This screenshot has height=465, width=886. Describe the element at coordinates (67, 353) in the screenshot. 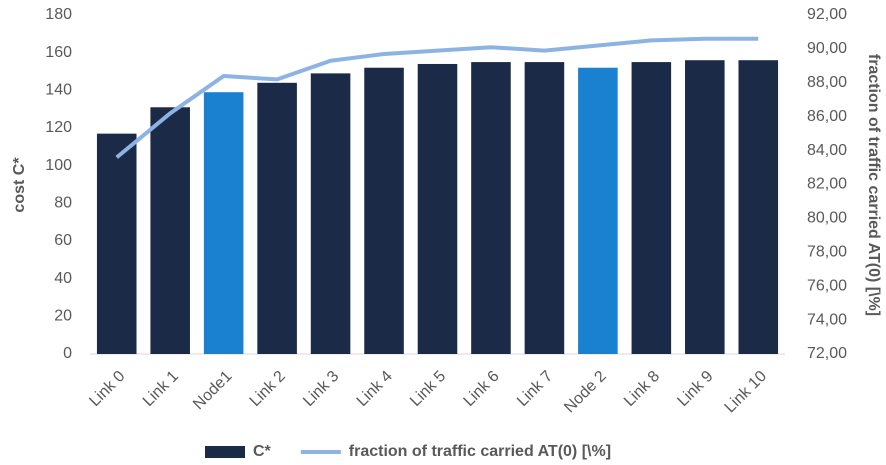

I see `y-tick-label: 0` at that location.